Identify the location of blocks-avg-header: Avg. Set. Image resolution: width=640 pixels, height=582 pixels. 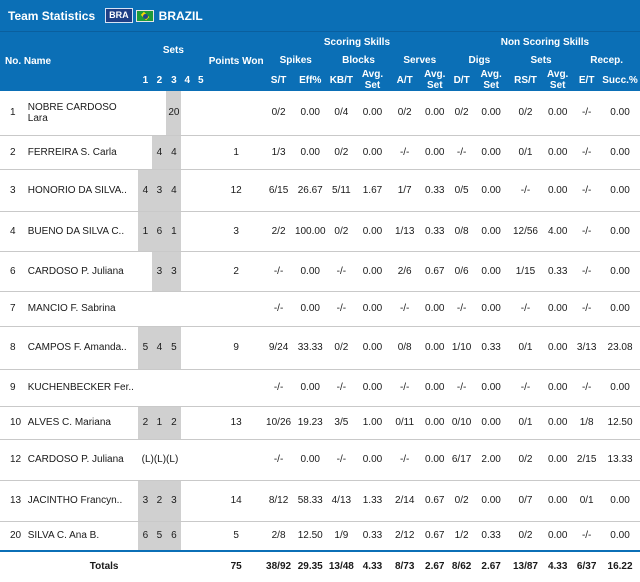
(372, 80).